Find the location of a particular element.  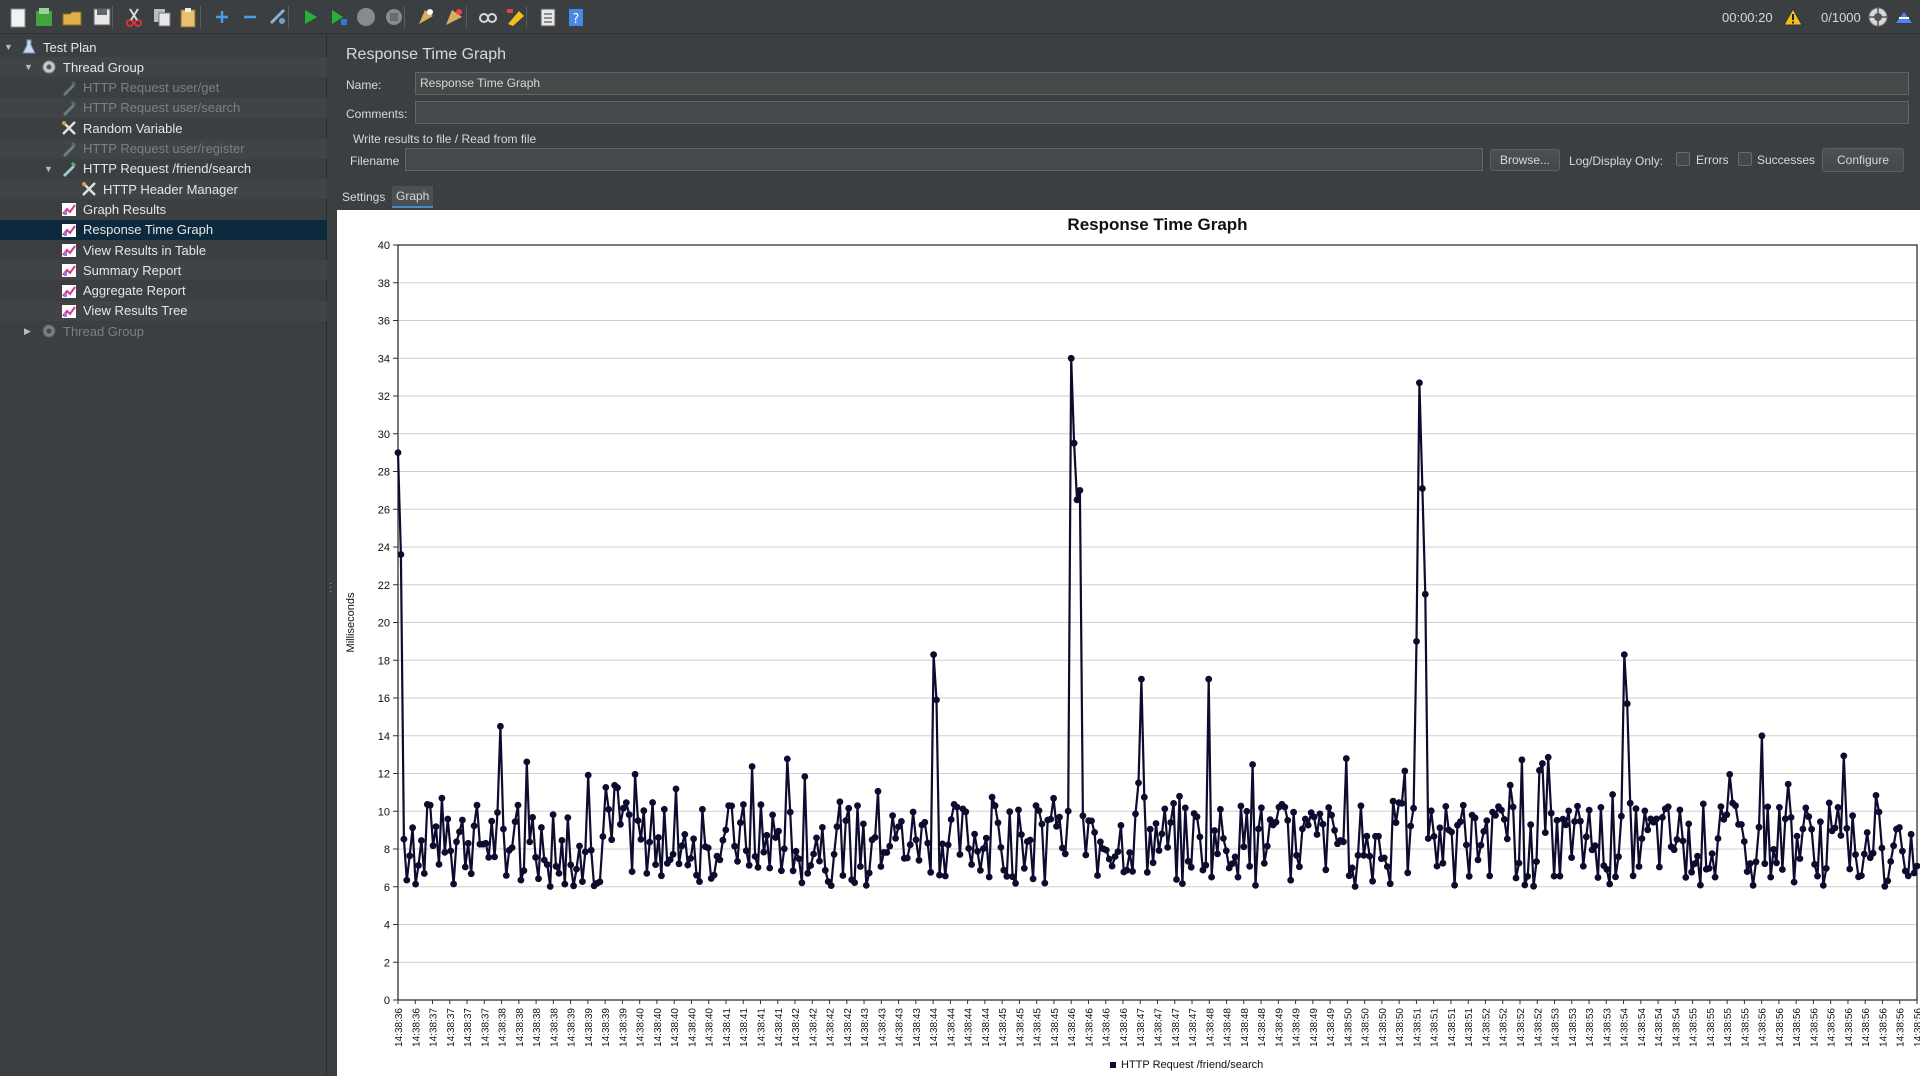

tree-item-aggregate-report: Aggregate Report is located at coordinates (163, 291).